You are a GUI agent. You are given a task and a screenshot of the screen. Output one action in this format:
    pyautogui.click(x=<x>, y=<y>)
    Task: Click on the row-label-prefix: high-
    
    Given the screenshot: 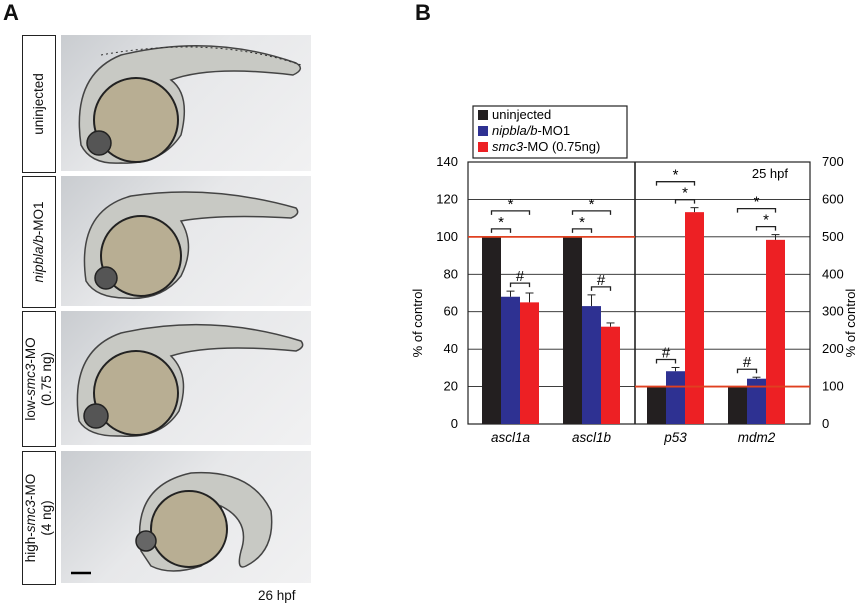 What is the action you would take?
    pyautogui.click(x=30, y=547)
    